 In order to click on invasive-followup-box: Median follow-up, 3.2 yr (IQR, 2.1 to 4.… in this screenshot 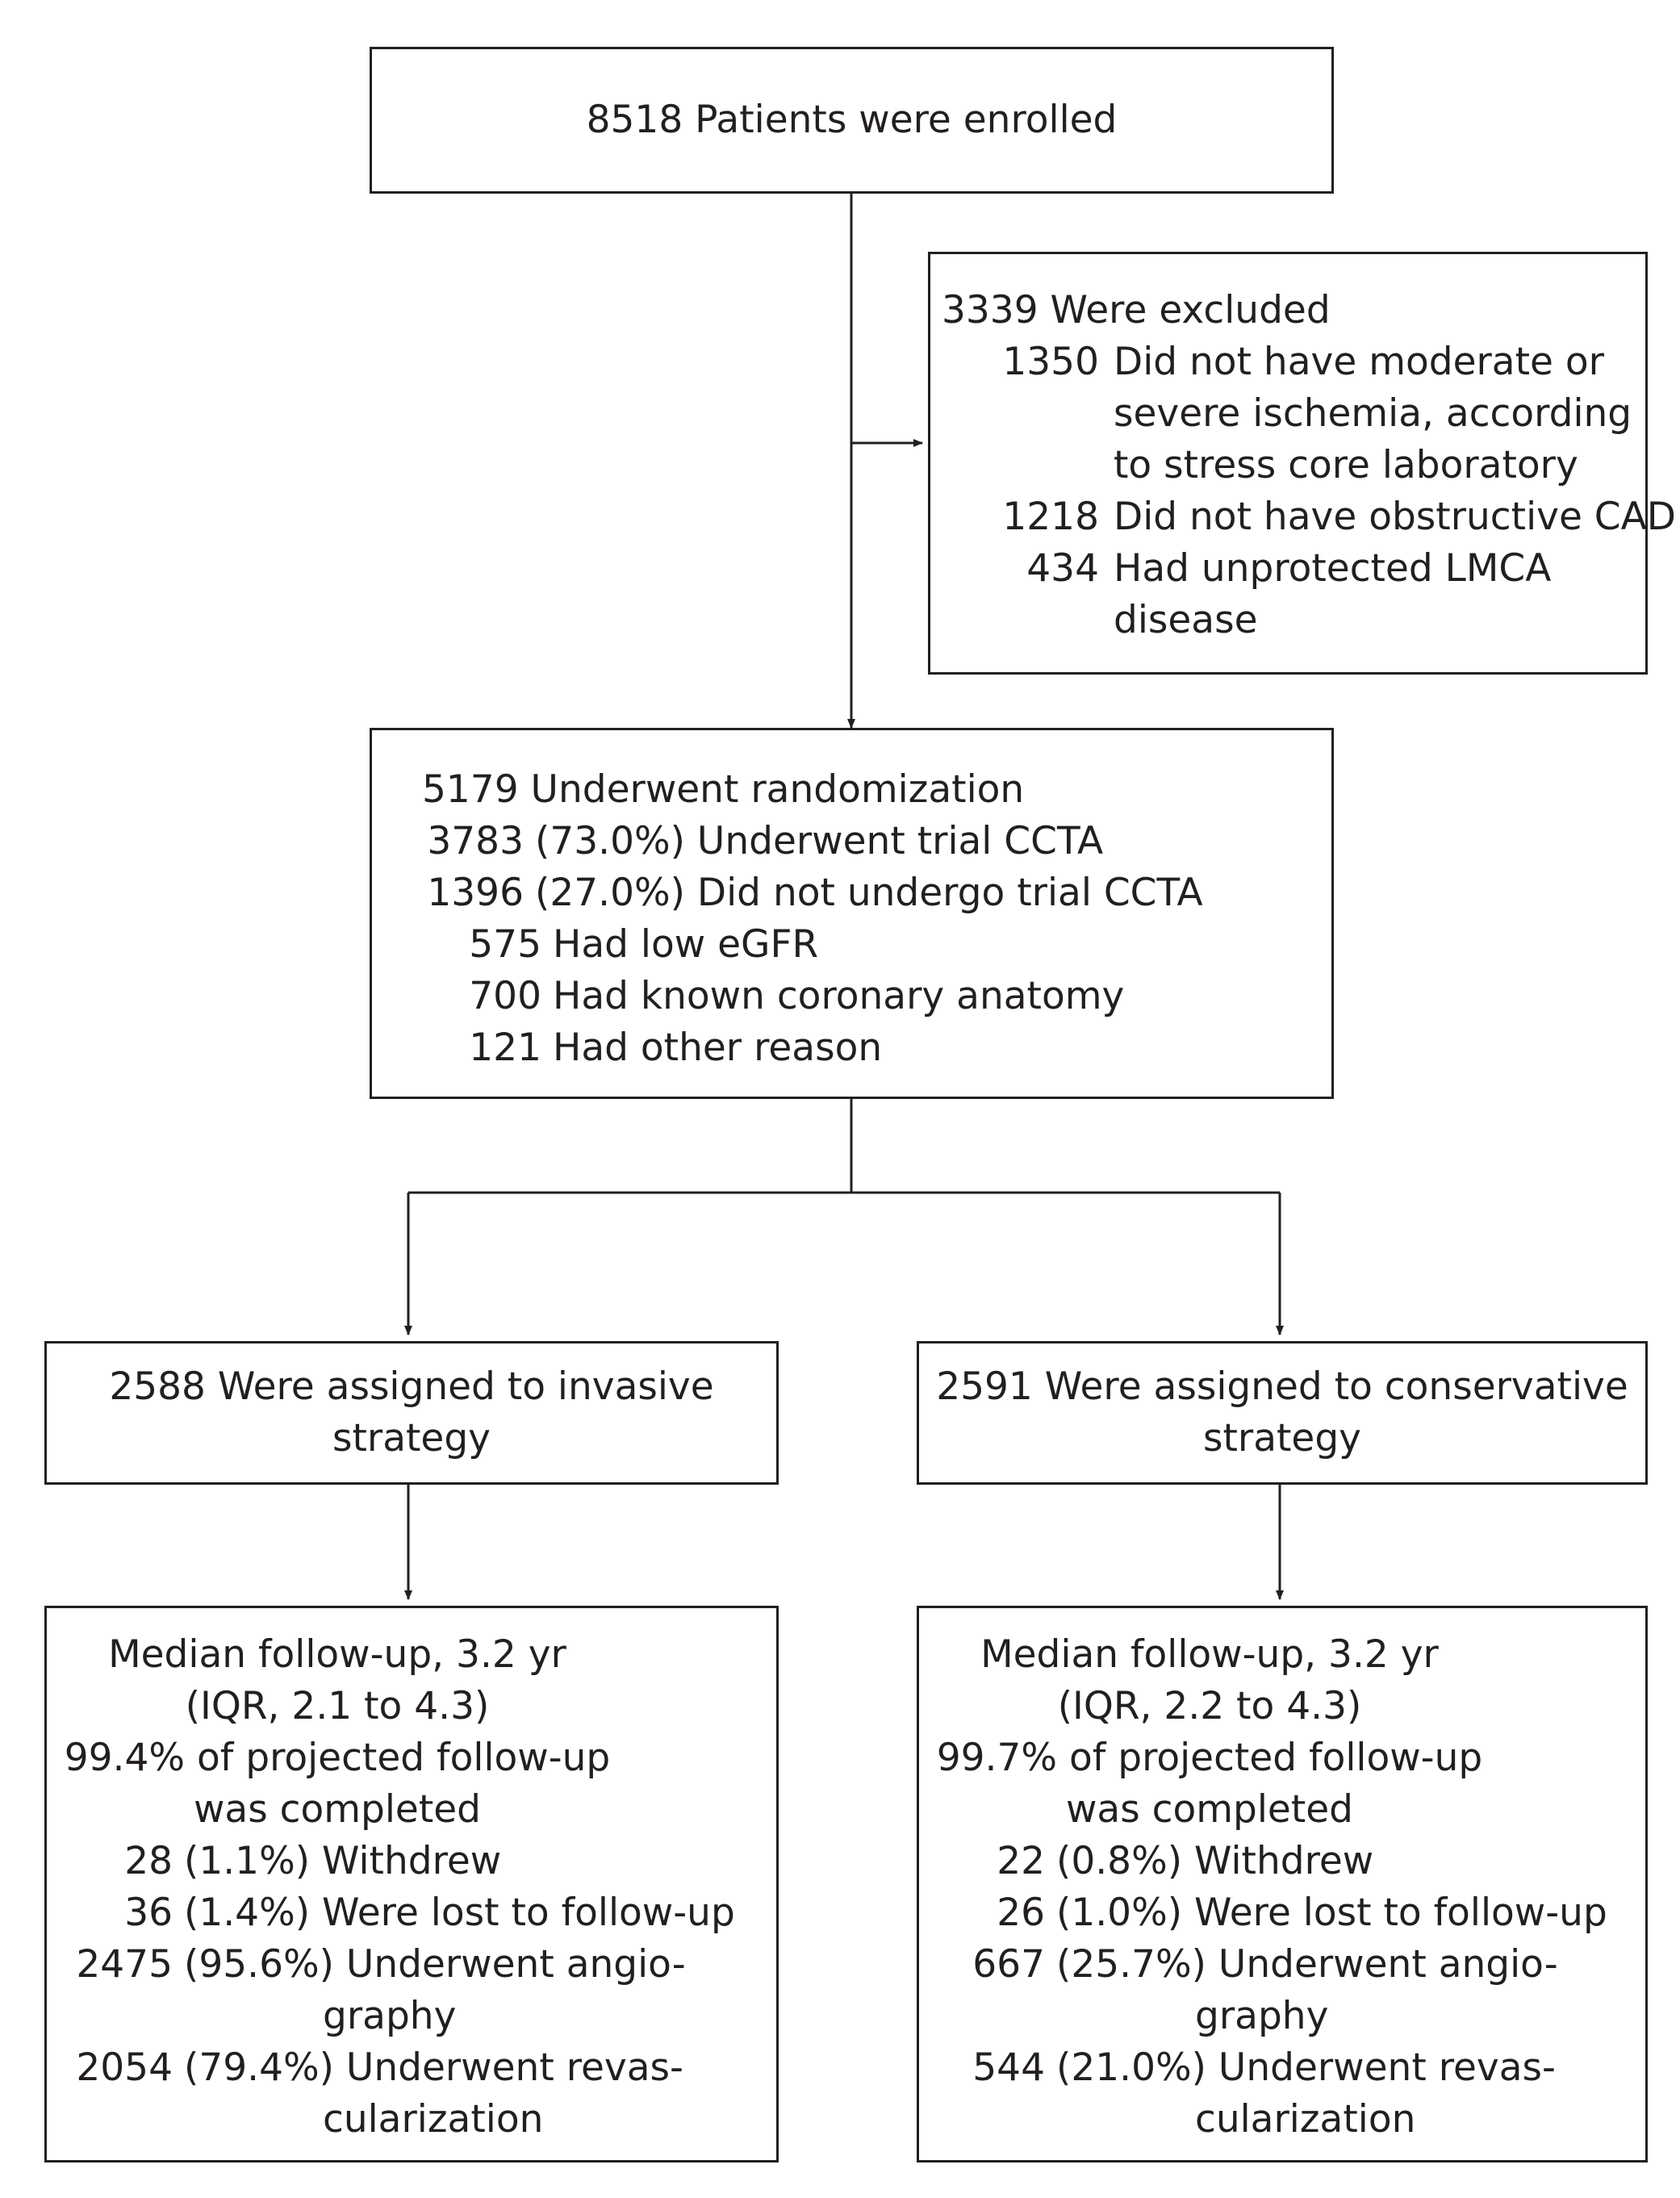, I will do `click(412, 1884)`.